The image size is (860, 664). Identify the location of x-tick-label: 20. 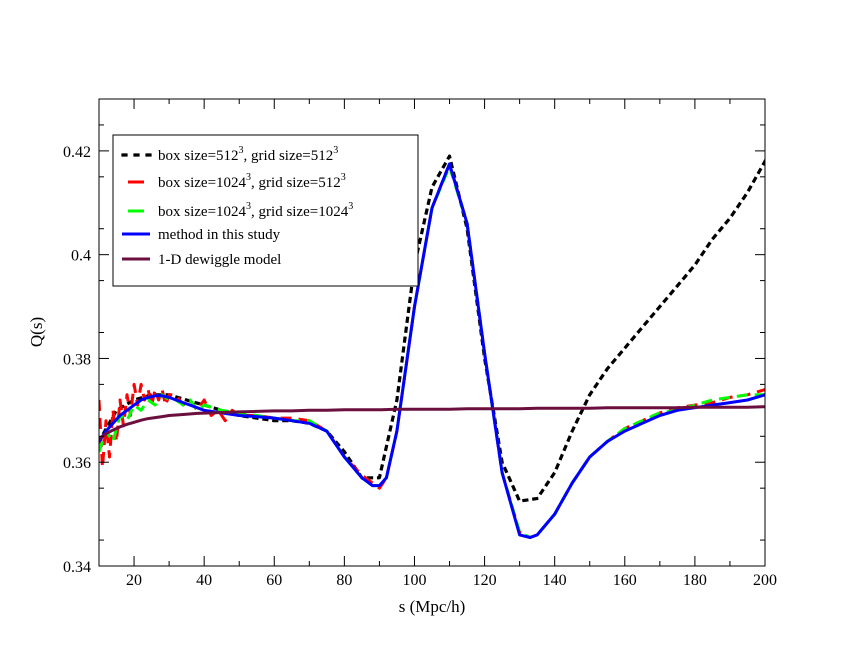
(134, 580).